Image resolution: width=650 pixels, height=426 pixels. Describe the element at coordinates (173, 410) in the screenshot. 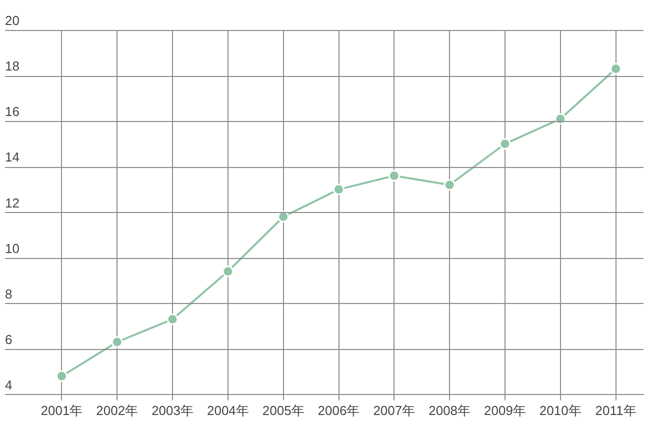

I see `x-tick-label: 2003年` at that location.